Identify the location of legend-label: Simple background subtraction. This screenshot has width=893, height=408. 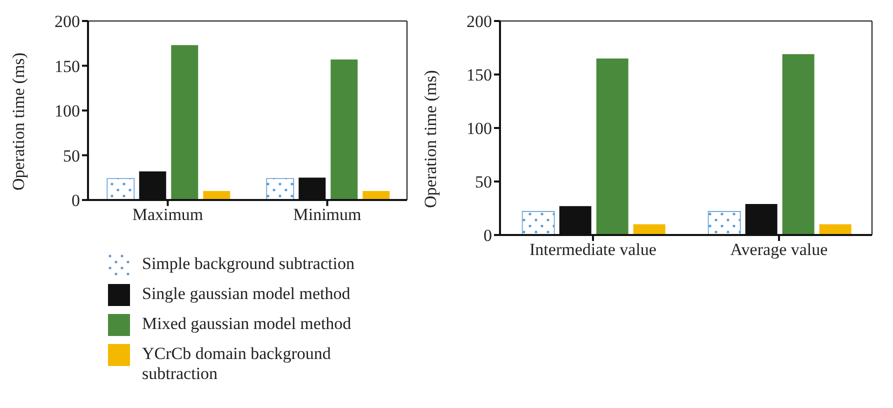
(248, 264).